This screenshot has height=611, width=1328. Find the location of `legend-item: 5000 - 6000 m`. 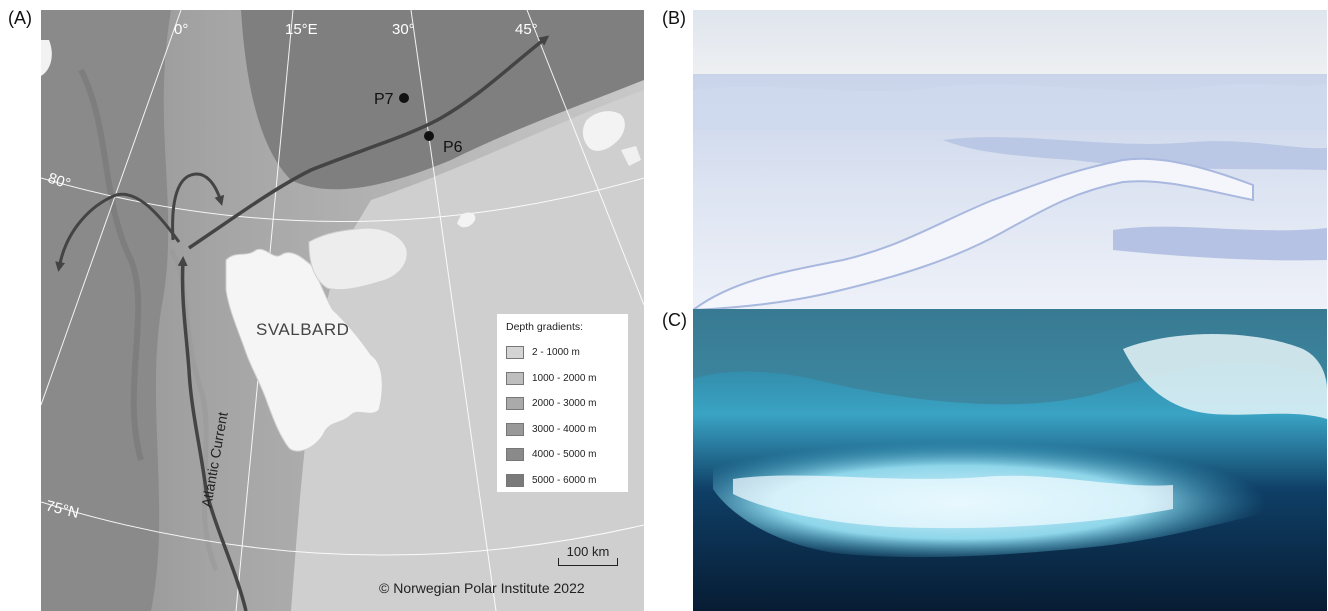

legend-item: 5000 - 6000 m is located at coordinates (562, 481).